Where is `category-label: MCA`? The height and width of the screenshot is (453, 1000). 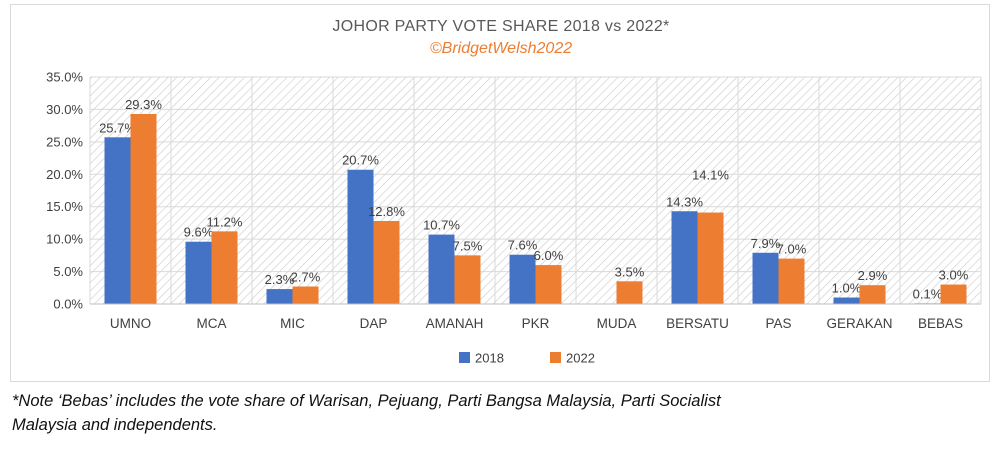
category-label: MCA is located at coordinates (212, 323).